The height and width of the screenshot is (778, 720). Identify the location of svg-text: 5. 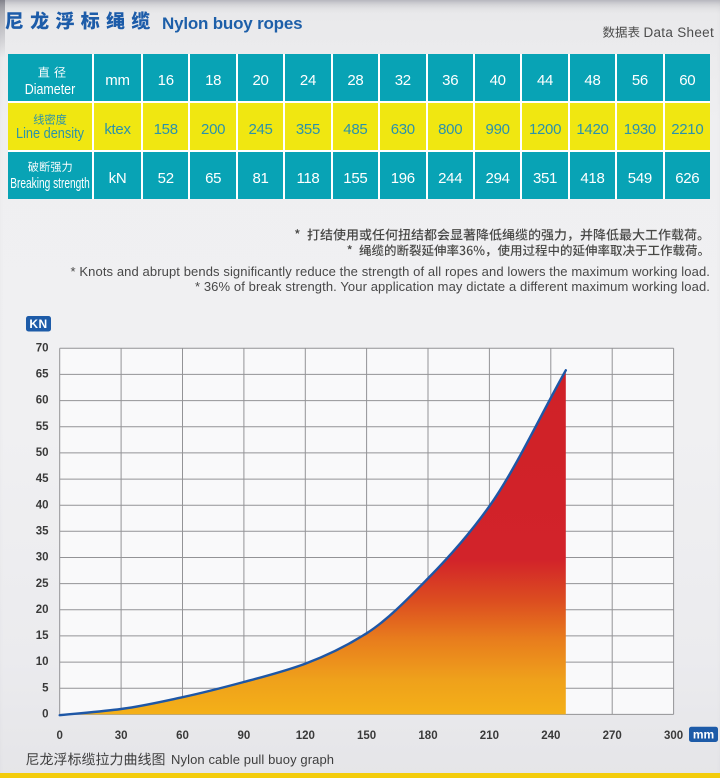
(45, 688).